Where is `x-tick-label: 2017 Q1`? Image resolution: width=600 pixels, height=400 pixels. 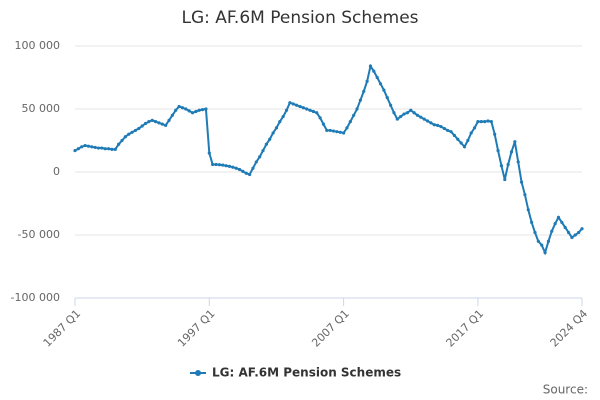 x-tick-label: 2017 Q1 is located at coordinates (465, 328).